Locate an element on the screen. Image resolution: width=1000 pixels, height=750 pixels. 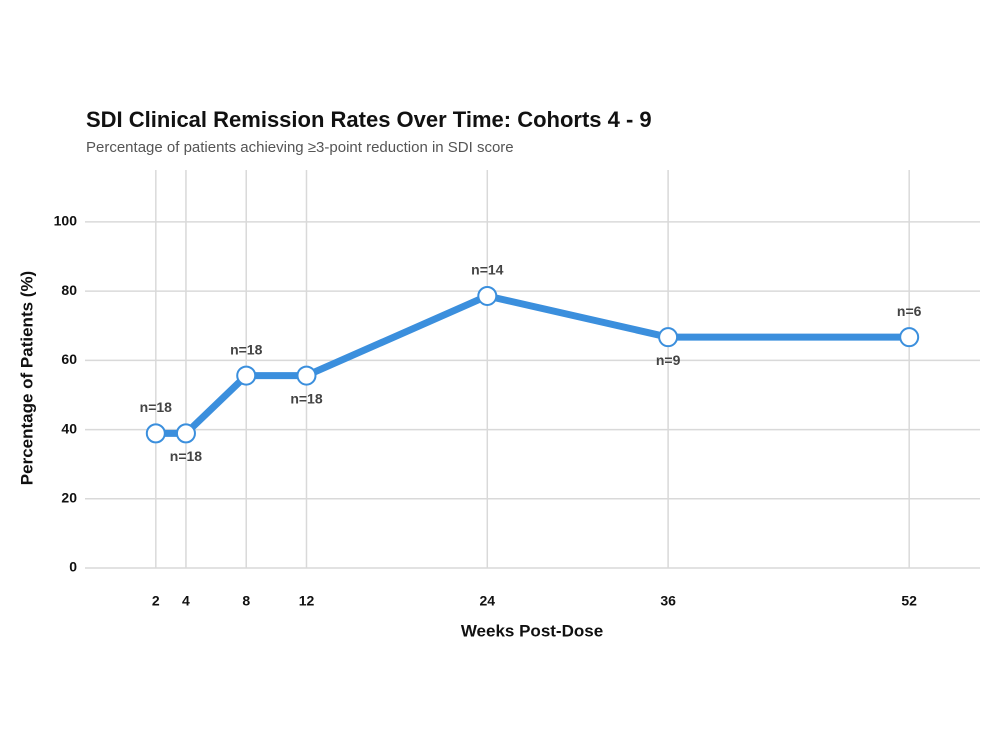
y-tick-label: 40 is located at coordinates (69, 428).